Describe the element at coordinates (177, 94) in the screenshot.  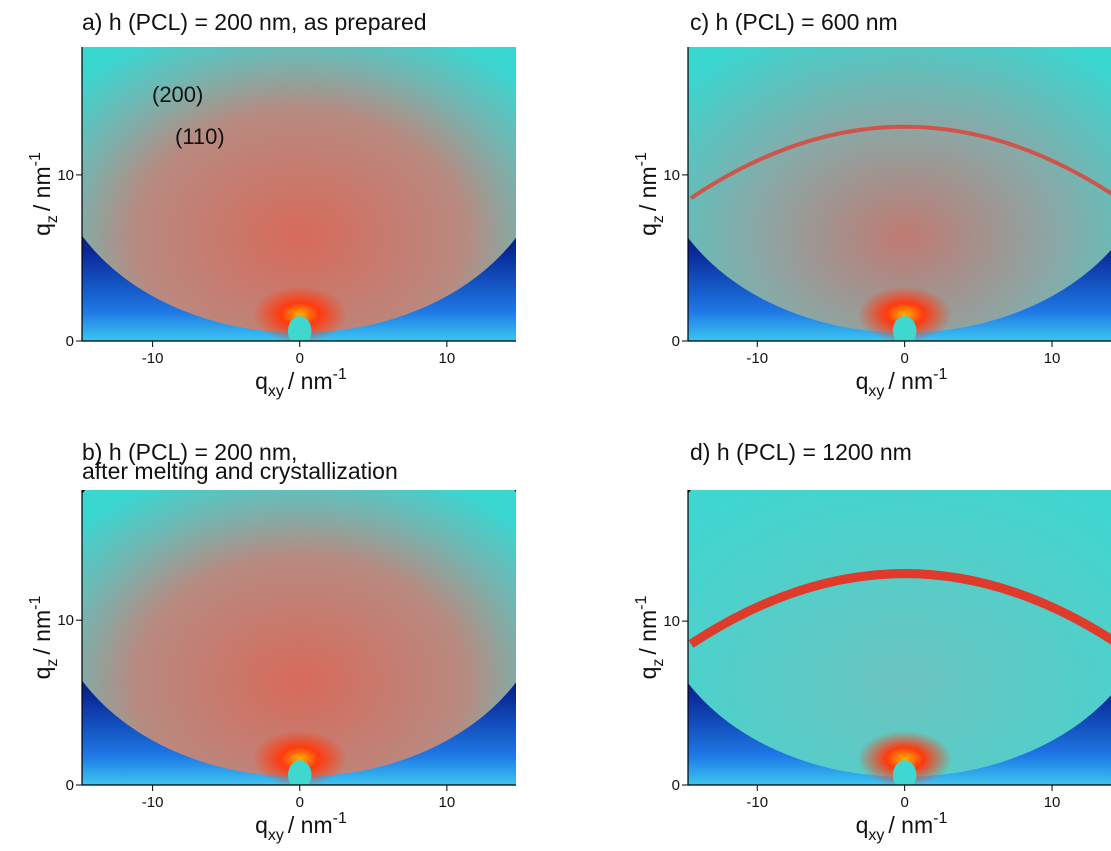
I see `annotation: (200)` at that location.